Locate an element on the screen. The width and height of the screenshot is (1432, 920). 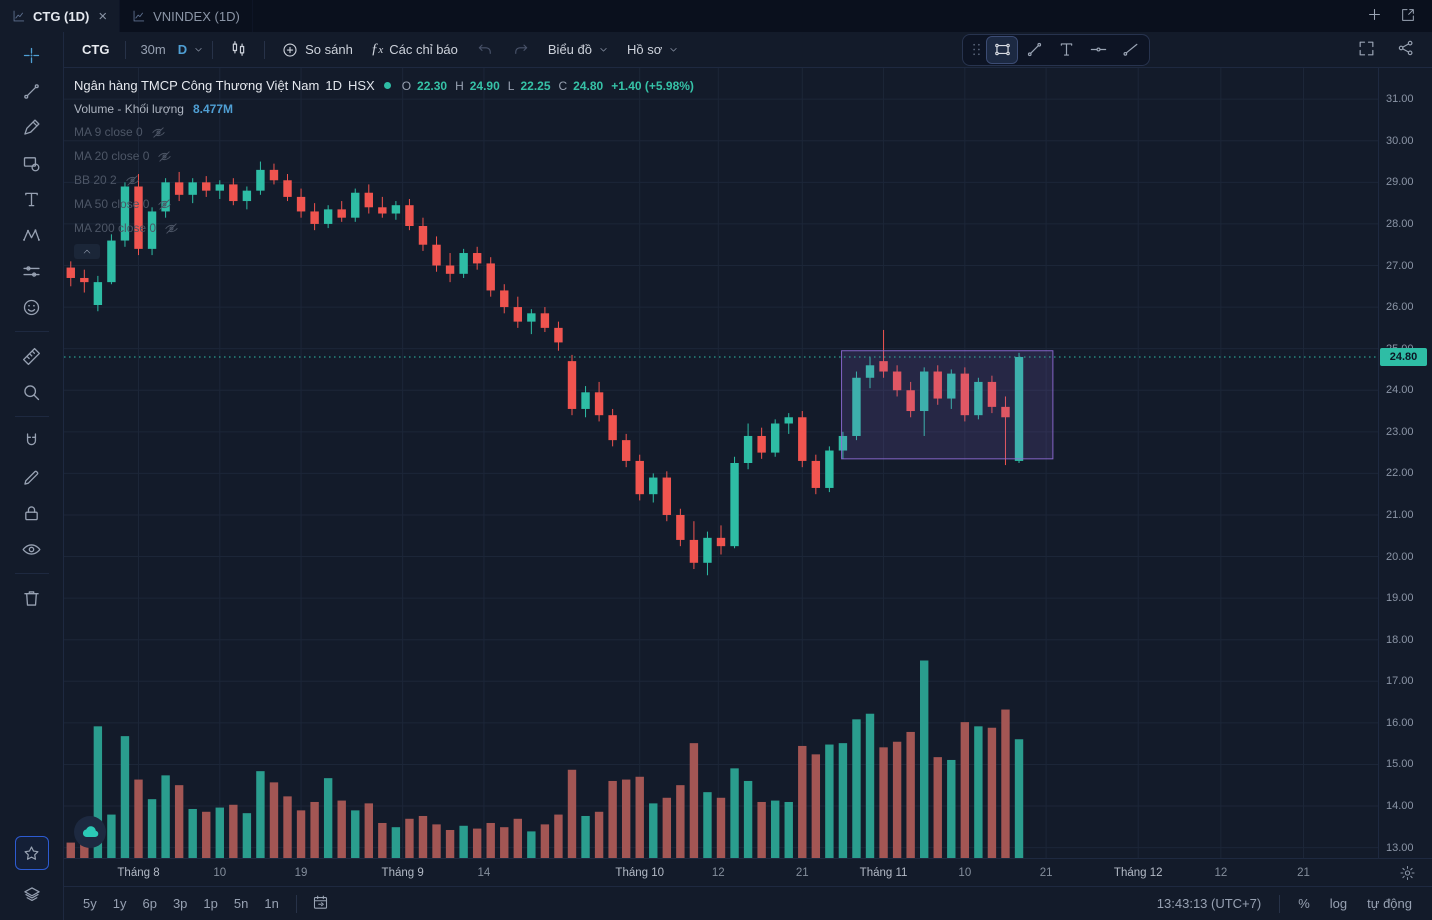
chart-settings-button is located at coordinates (1407, 872).